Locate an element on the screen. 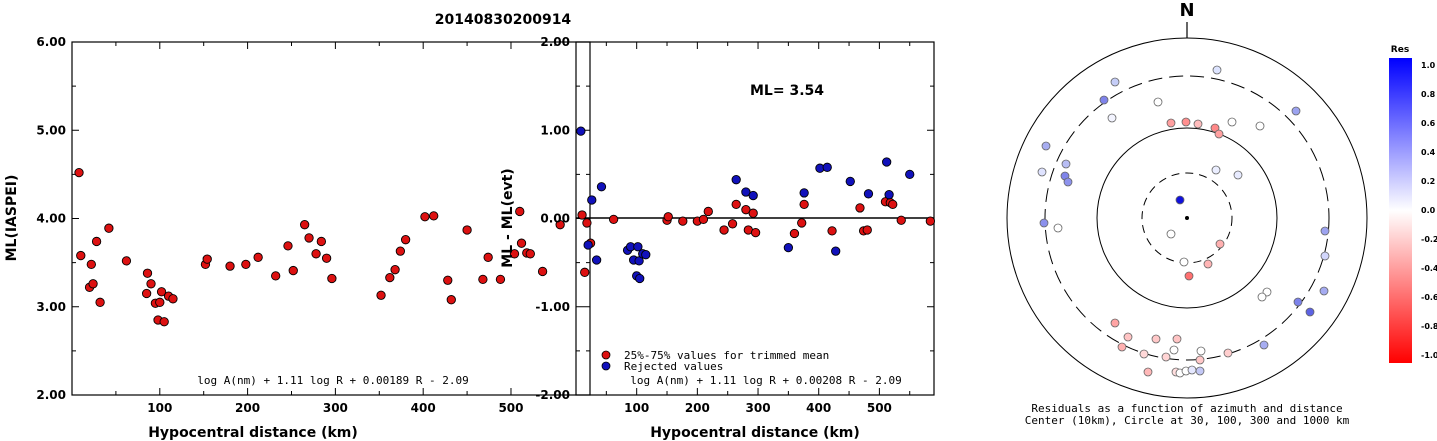 Image resolution: width=1437 pixels, height=441 pixels. ring-100km is located at coordinates (1187, 218).